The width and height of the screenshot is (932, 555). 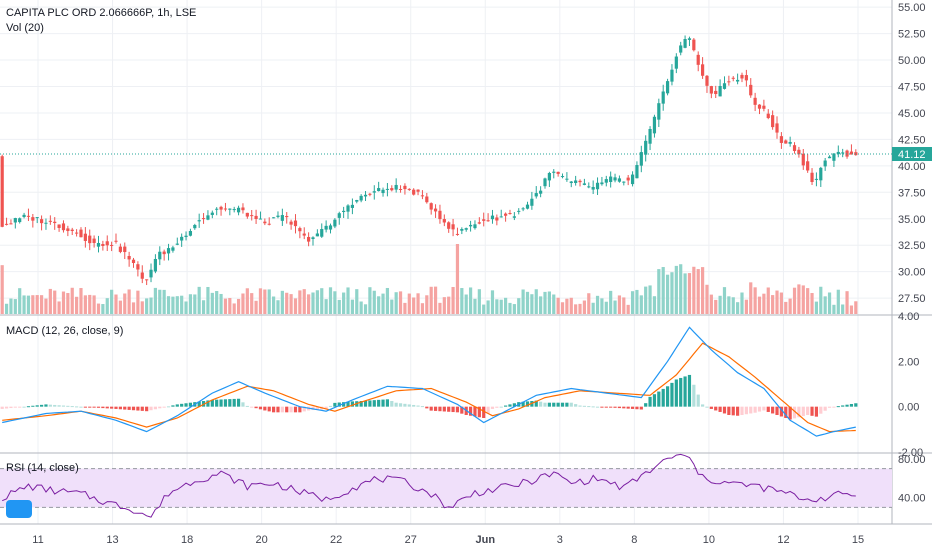 What do you see at coordinates (912, 87) in the screenshot?
I see `price-tick-label: 47.50` at bounding box center [912, 87].